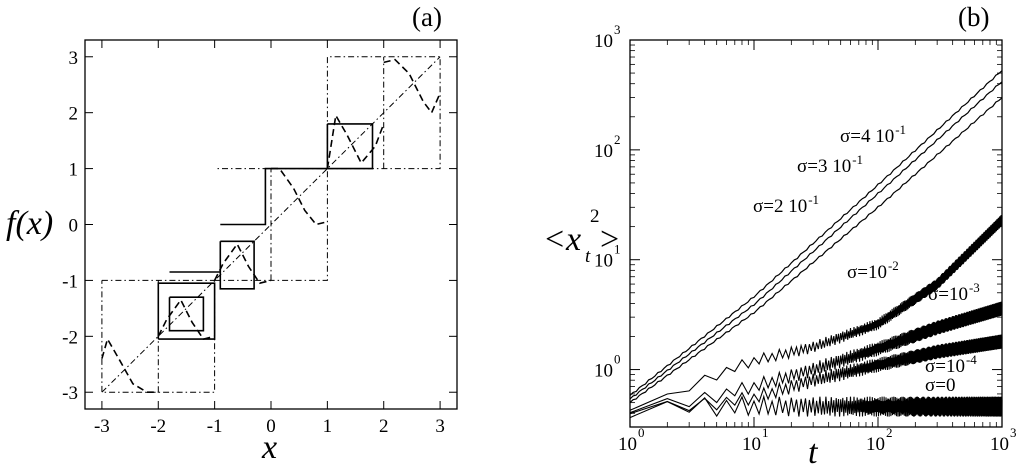 This screenshot has height=467, width=1024. What do you see at coordinates (269, 447) in the screenshot?
I see `panel-a-x-axis-title: x` at bounding box center [269, 447].